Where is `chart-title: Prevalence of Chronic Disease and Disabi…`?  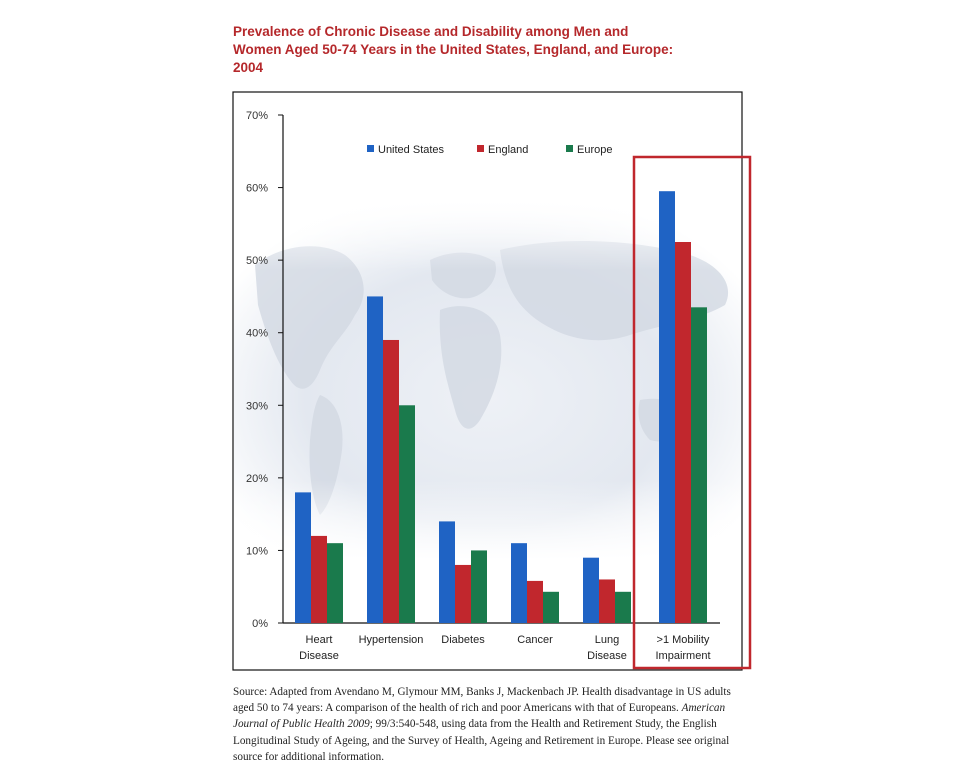
chart-title: Prevalence of Chronic Disease and Disabi… is located at coordinates (493, 50).